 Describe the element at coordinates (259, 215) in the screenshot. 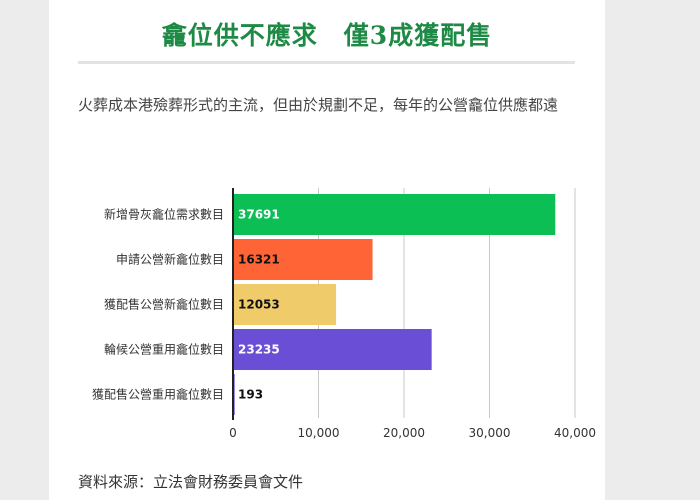

I see `value-label: 37691` at that location.